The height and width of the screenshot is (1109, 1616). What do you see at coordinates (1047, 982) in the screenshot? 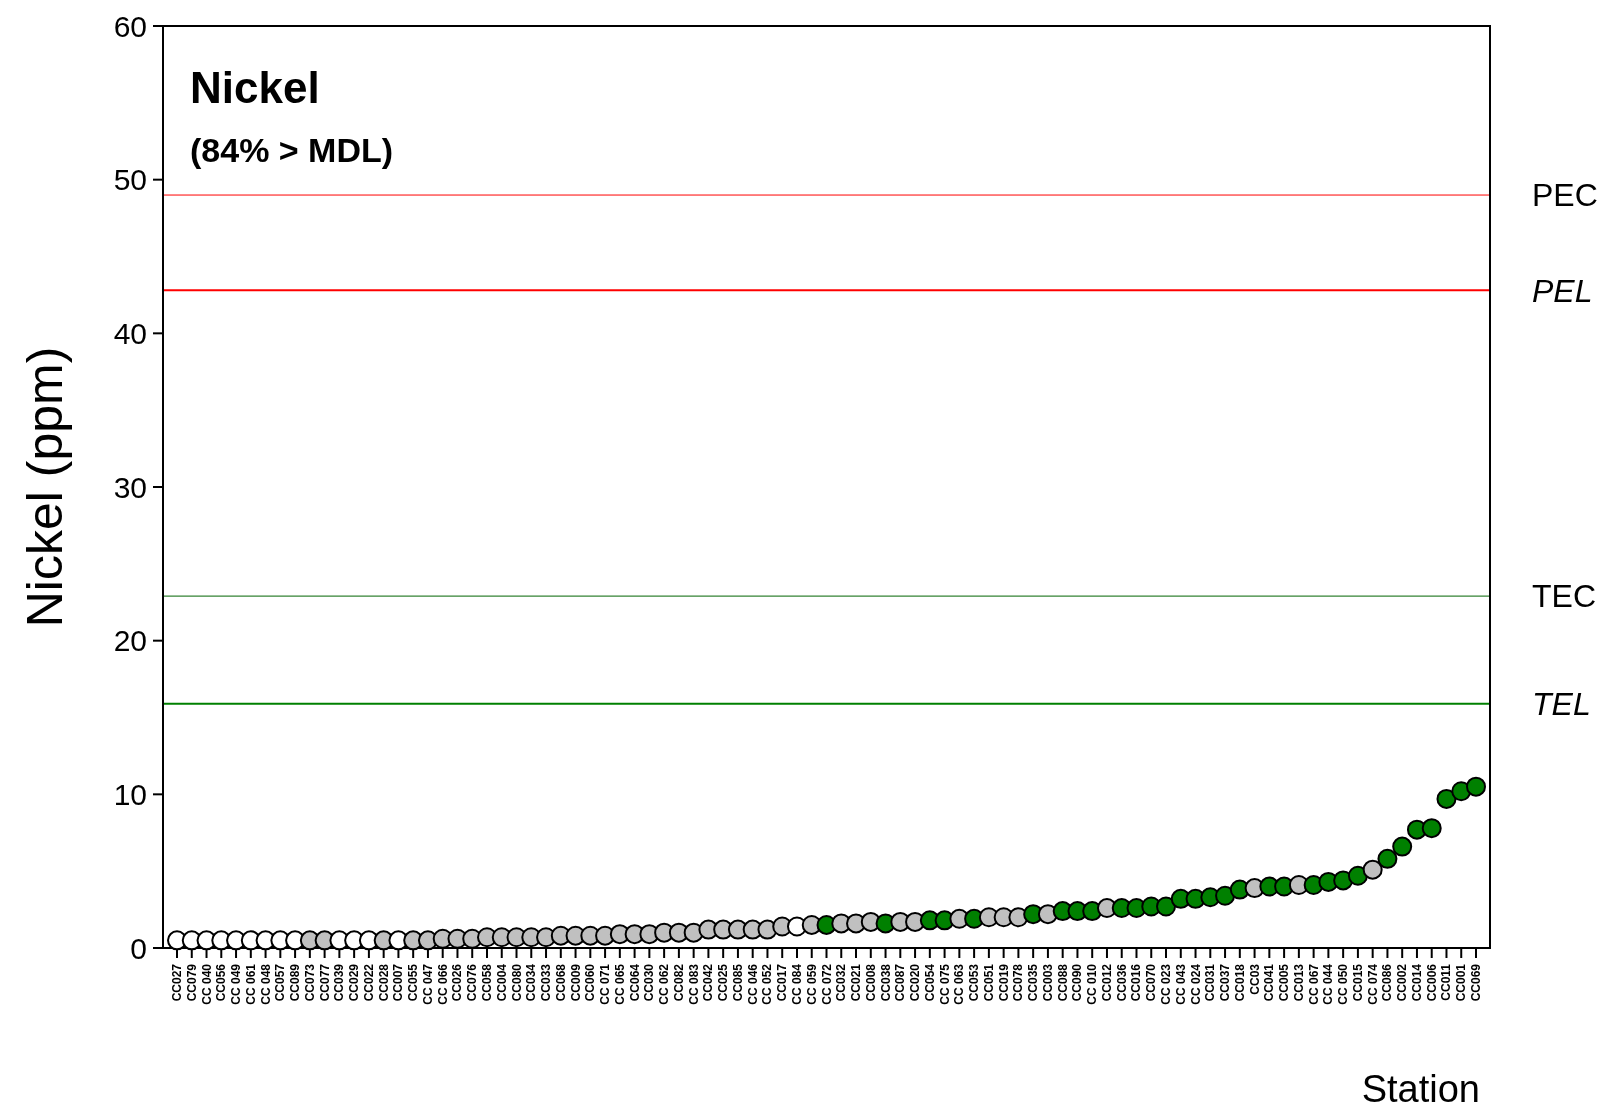
I see `x-tick-label: CC003` at bounding box center [1047, 982].